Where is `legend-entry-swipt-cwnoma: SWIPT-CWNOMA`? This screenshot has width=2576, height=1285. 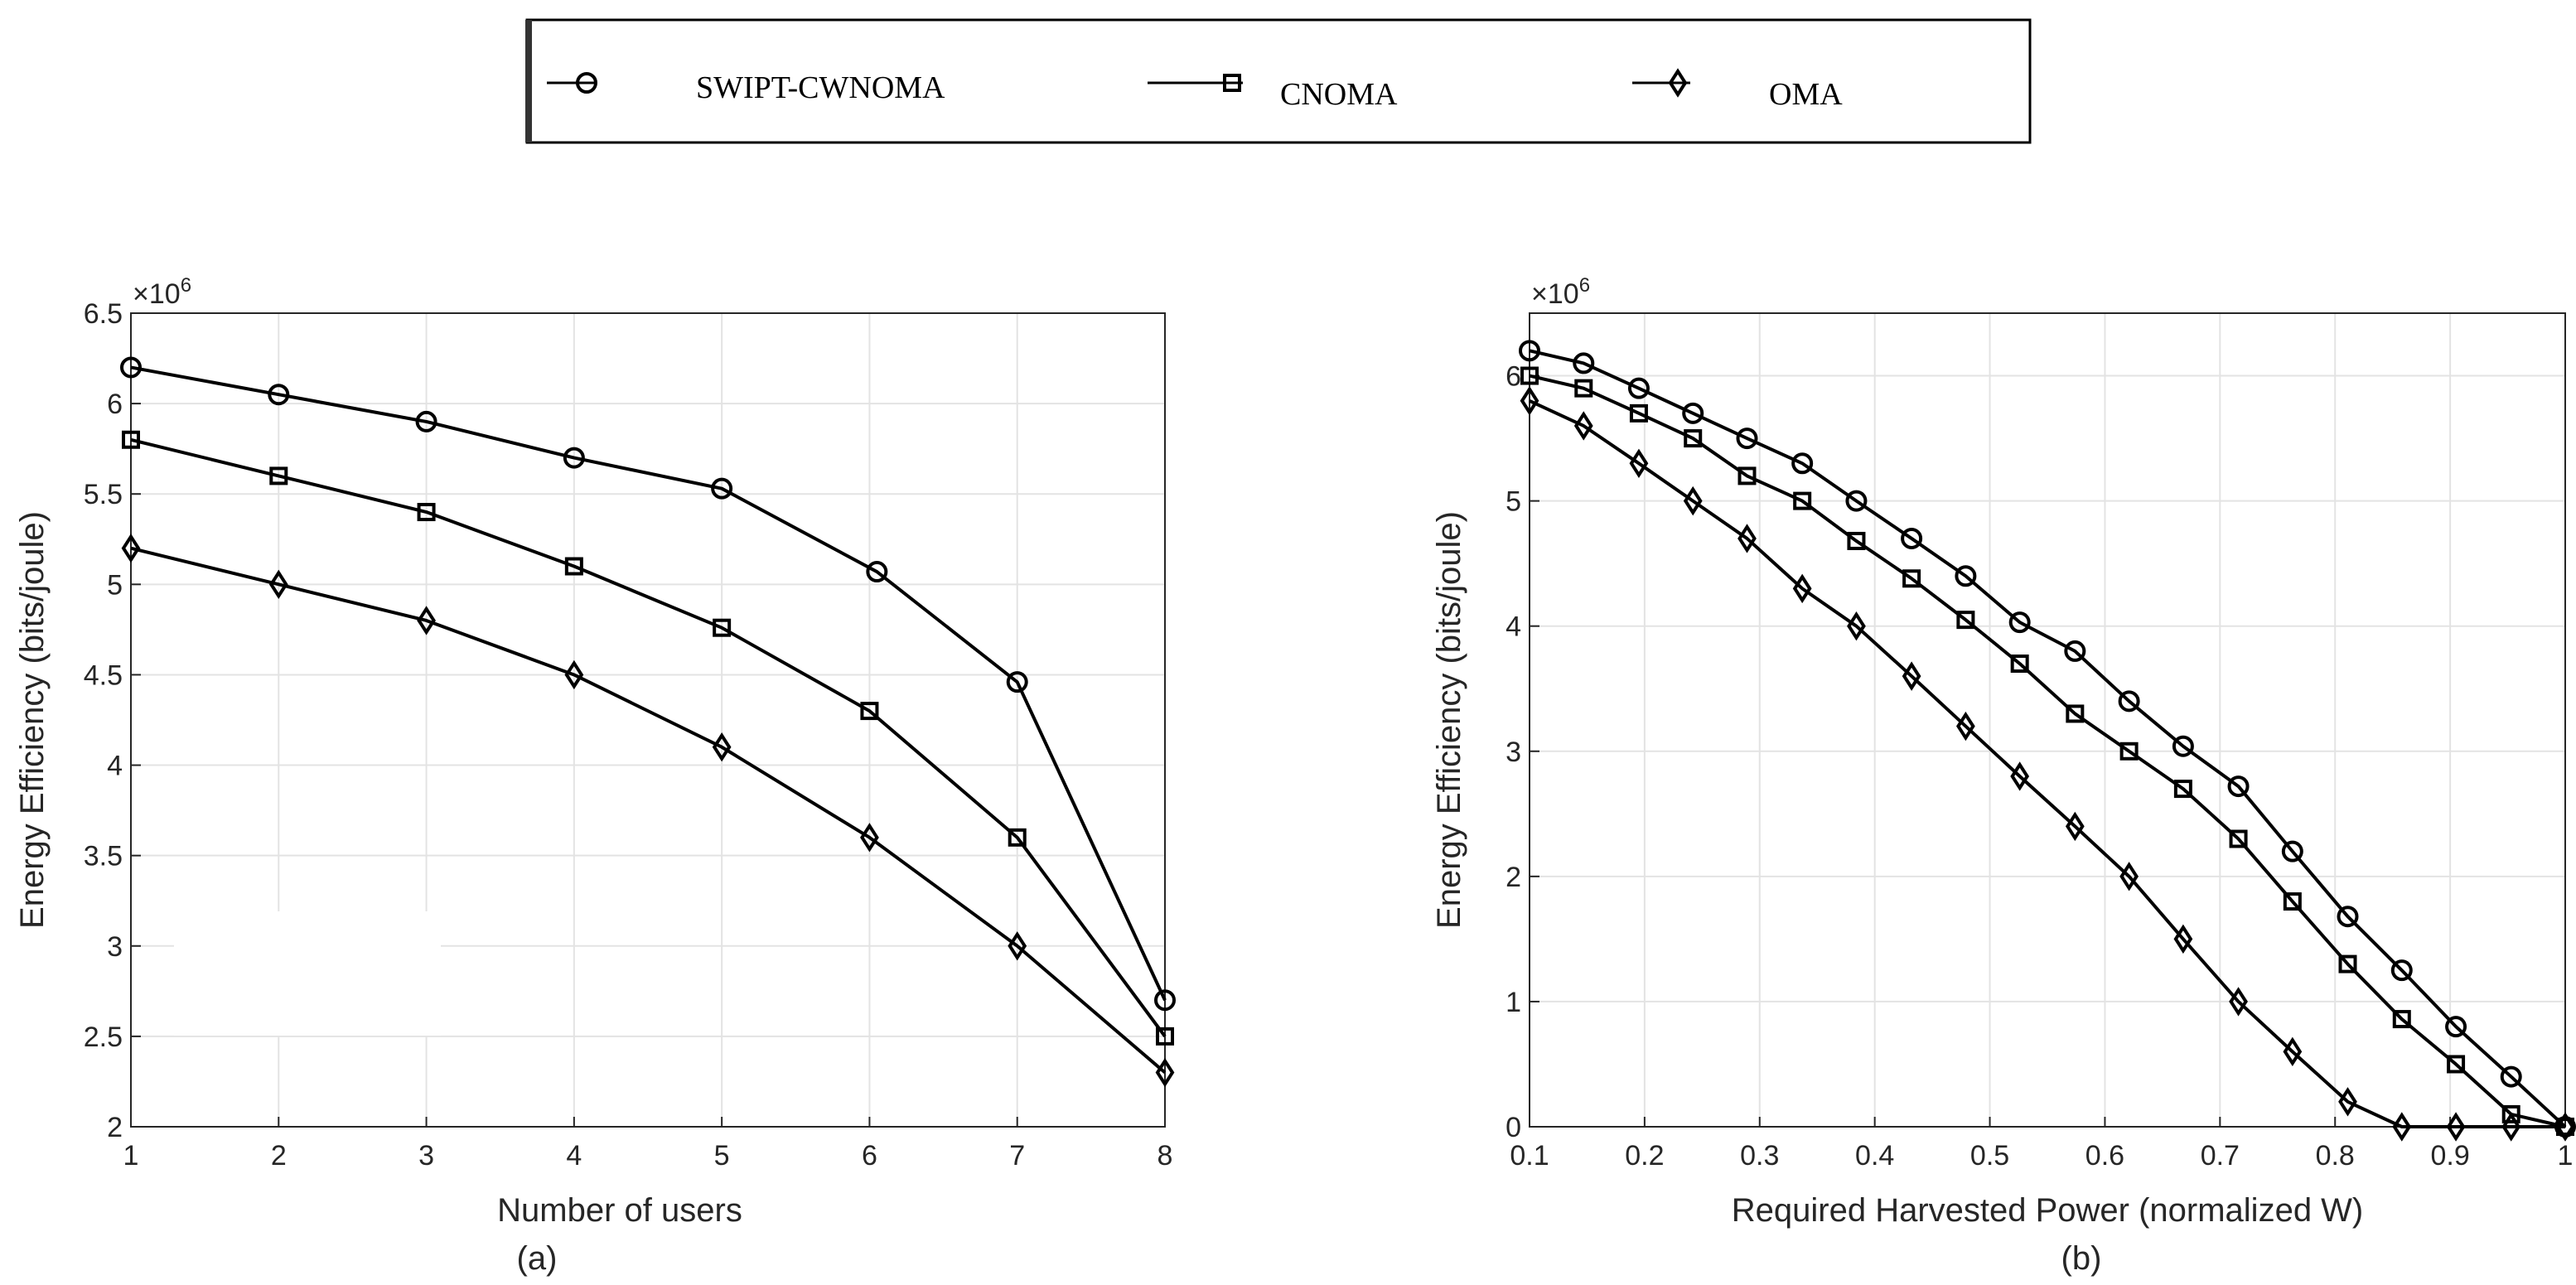 legend-entry-swipt-cwnoma: SWIPT-CWNOMA is located at coordinates (746, 87).